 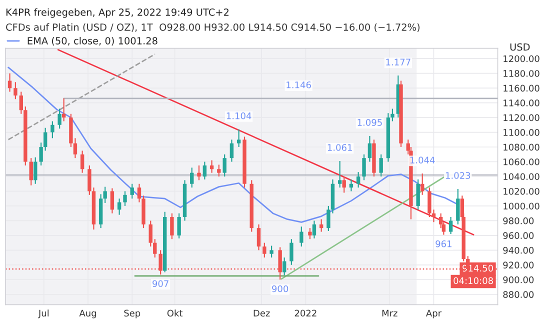 What do you see at coordinates (340, 147) in the screenshot?
I see `annotation: 1.061` at bounding box center [340, 147].